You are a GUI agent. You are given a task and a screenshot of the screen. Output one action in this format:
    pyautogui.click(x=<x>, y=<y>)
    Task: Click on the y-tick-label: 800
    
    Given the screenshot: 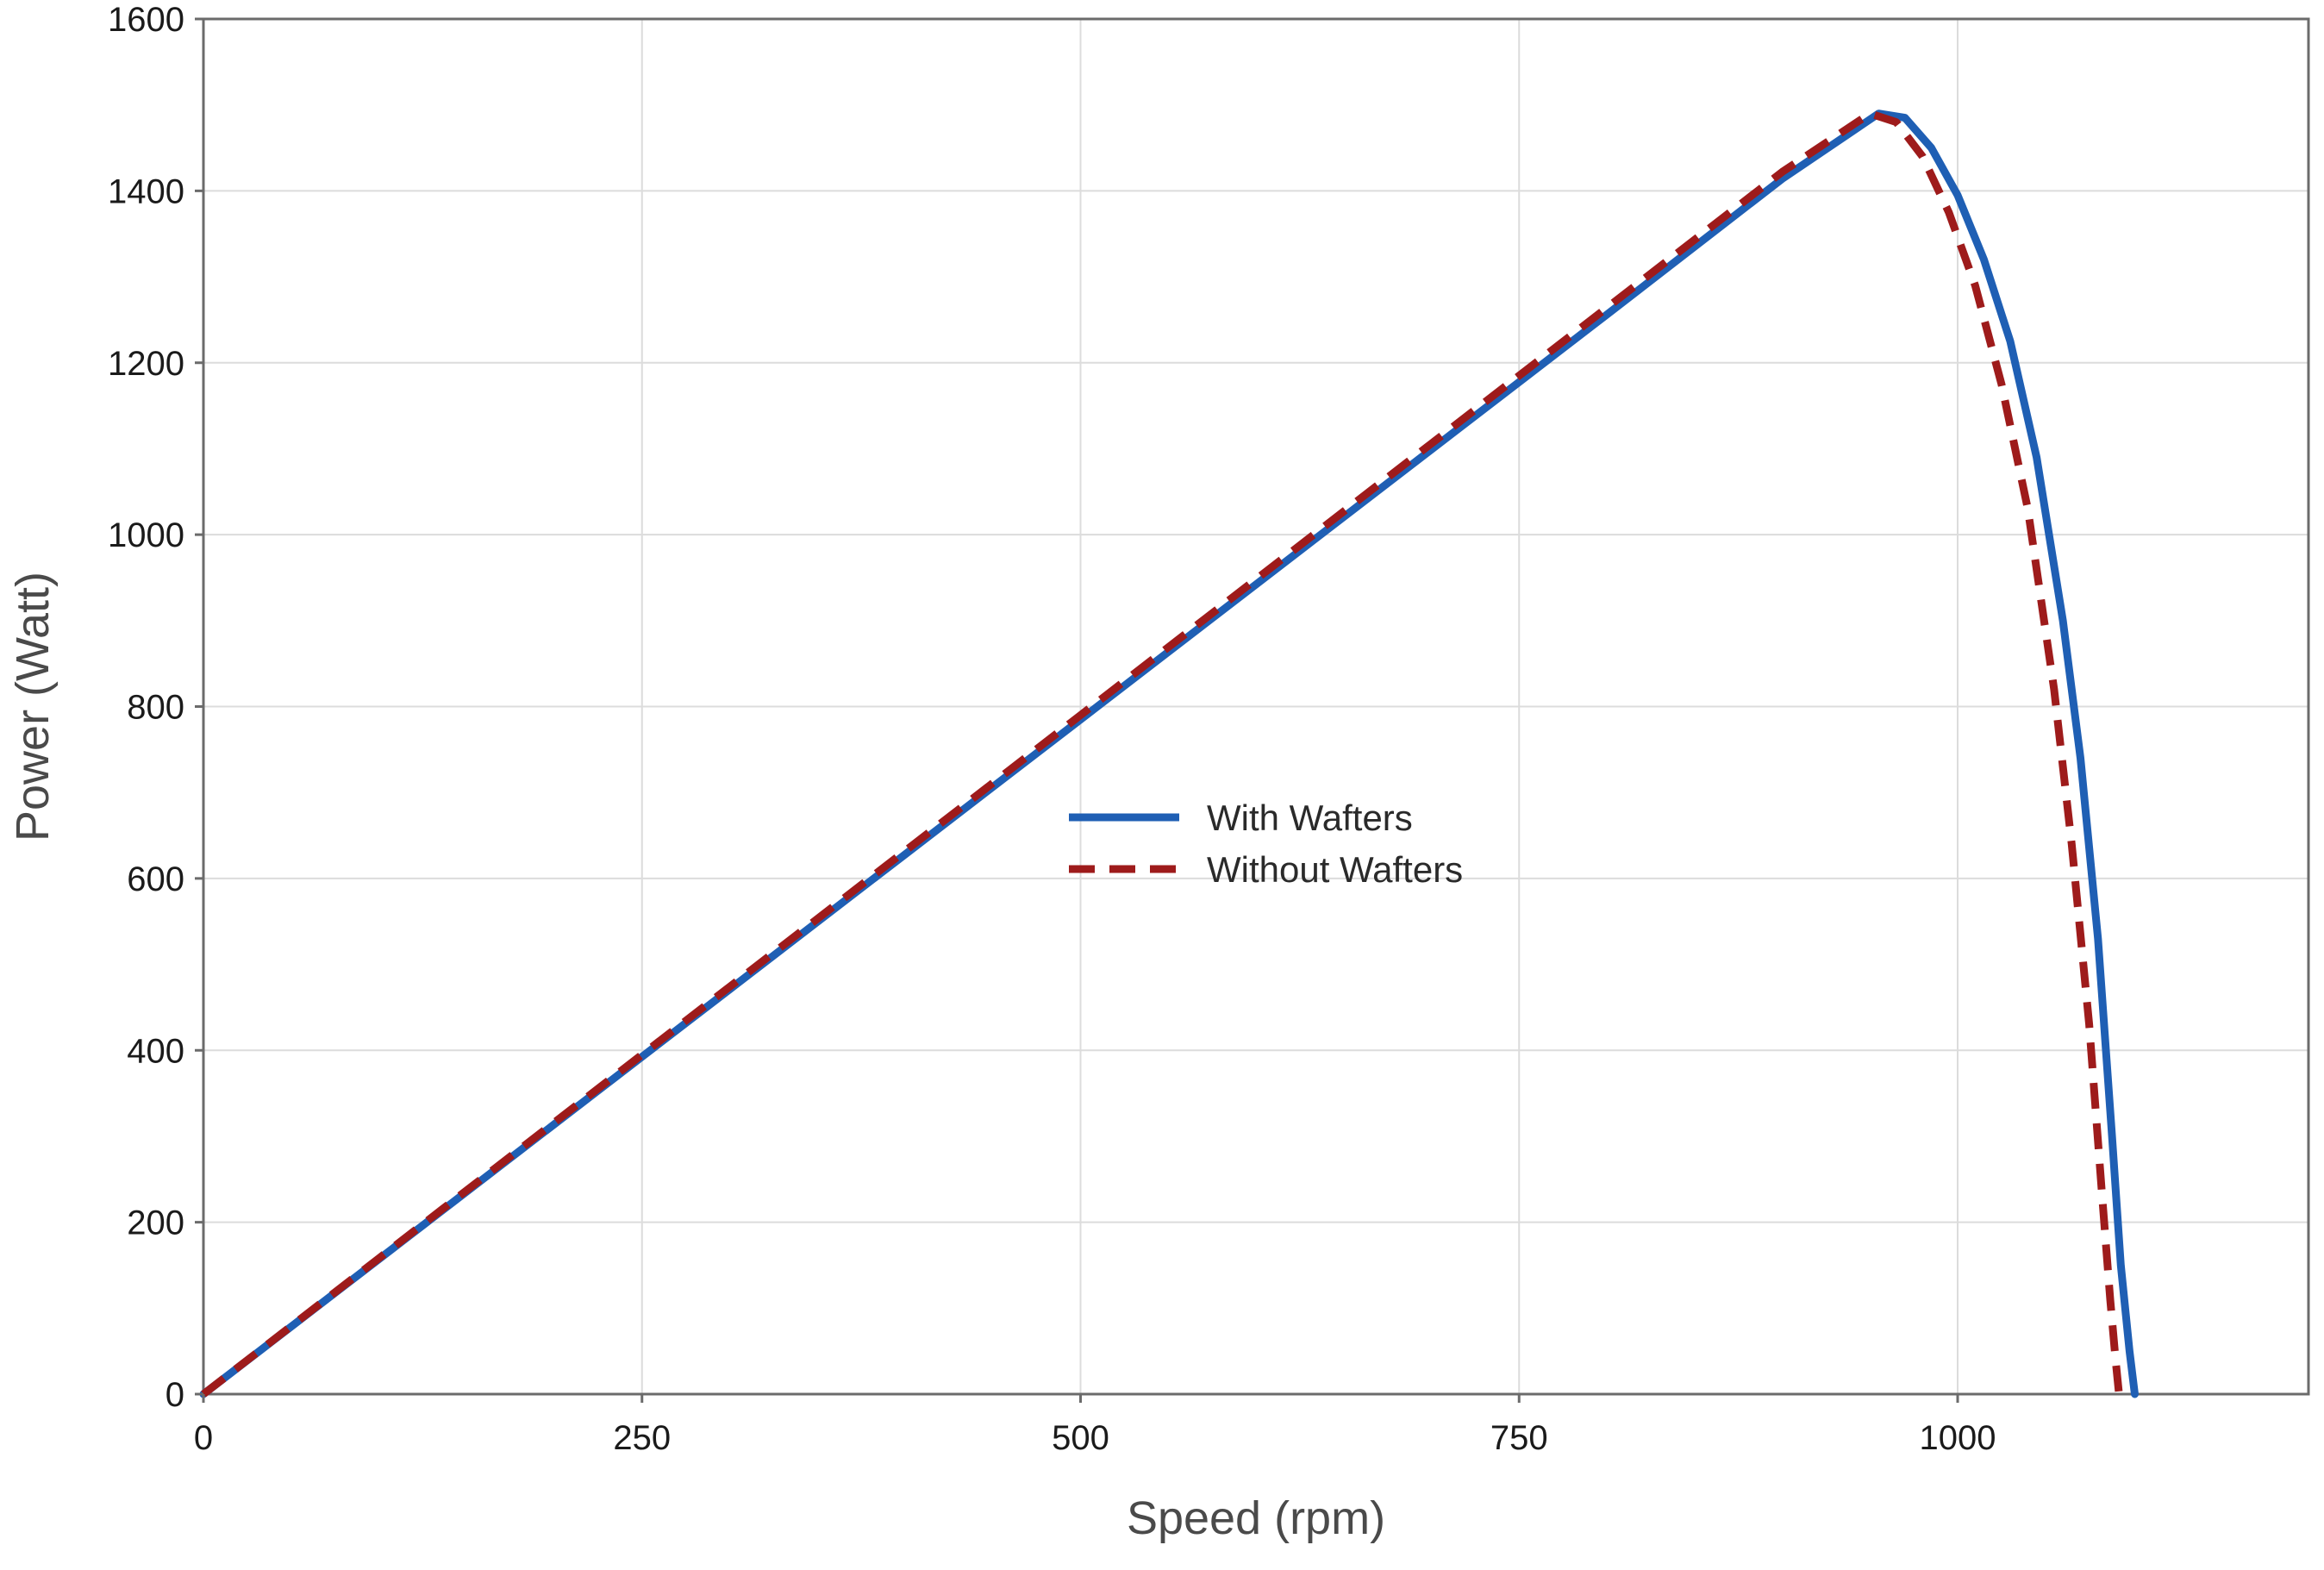 What is the action you would take?
    pyautogui.click(x=155, y=708)
    